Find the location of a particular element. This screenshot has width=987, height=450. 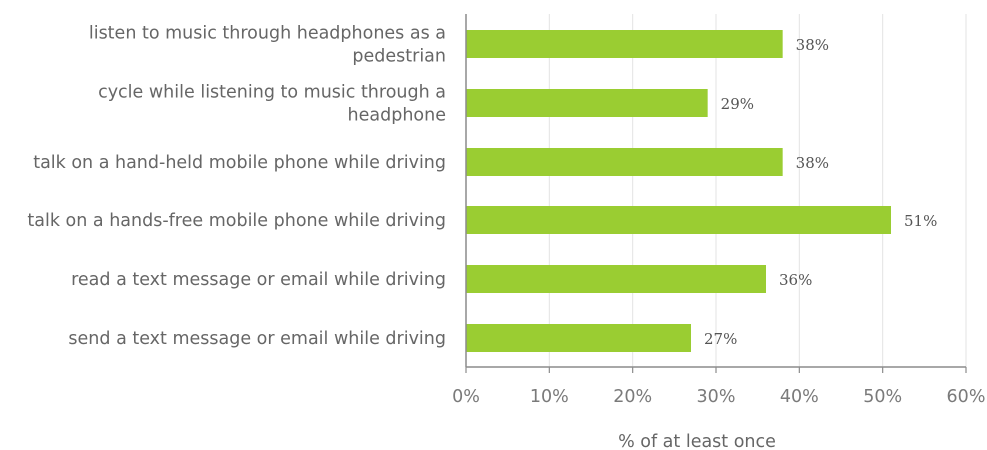

category-label: cycle while listening to music through a is located at coordinates (272, 93).